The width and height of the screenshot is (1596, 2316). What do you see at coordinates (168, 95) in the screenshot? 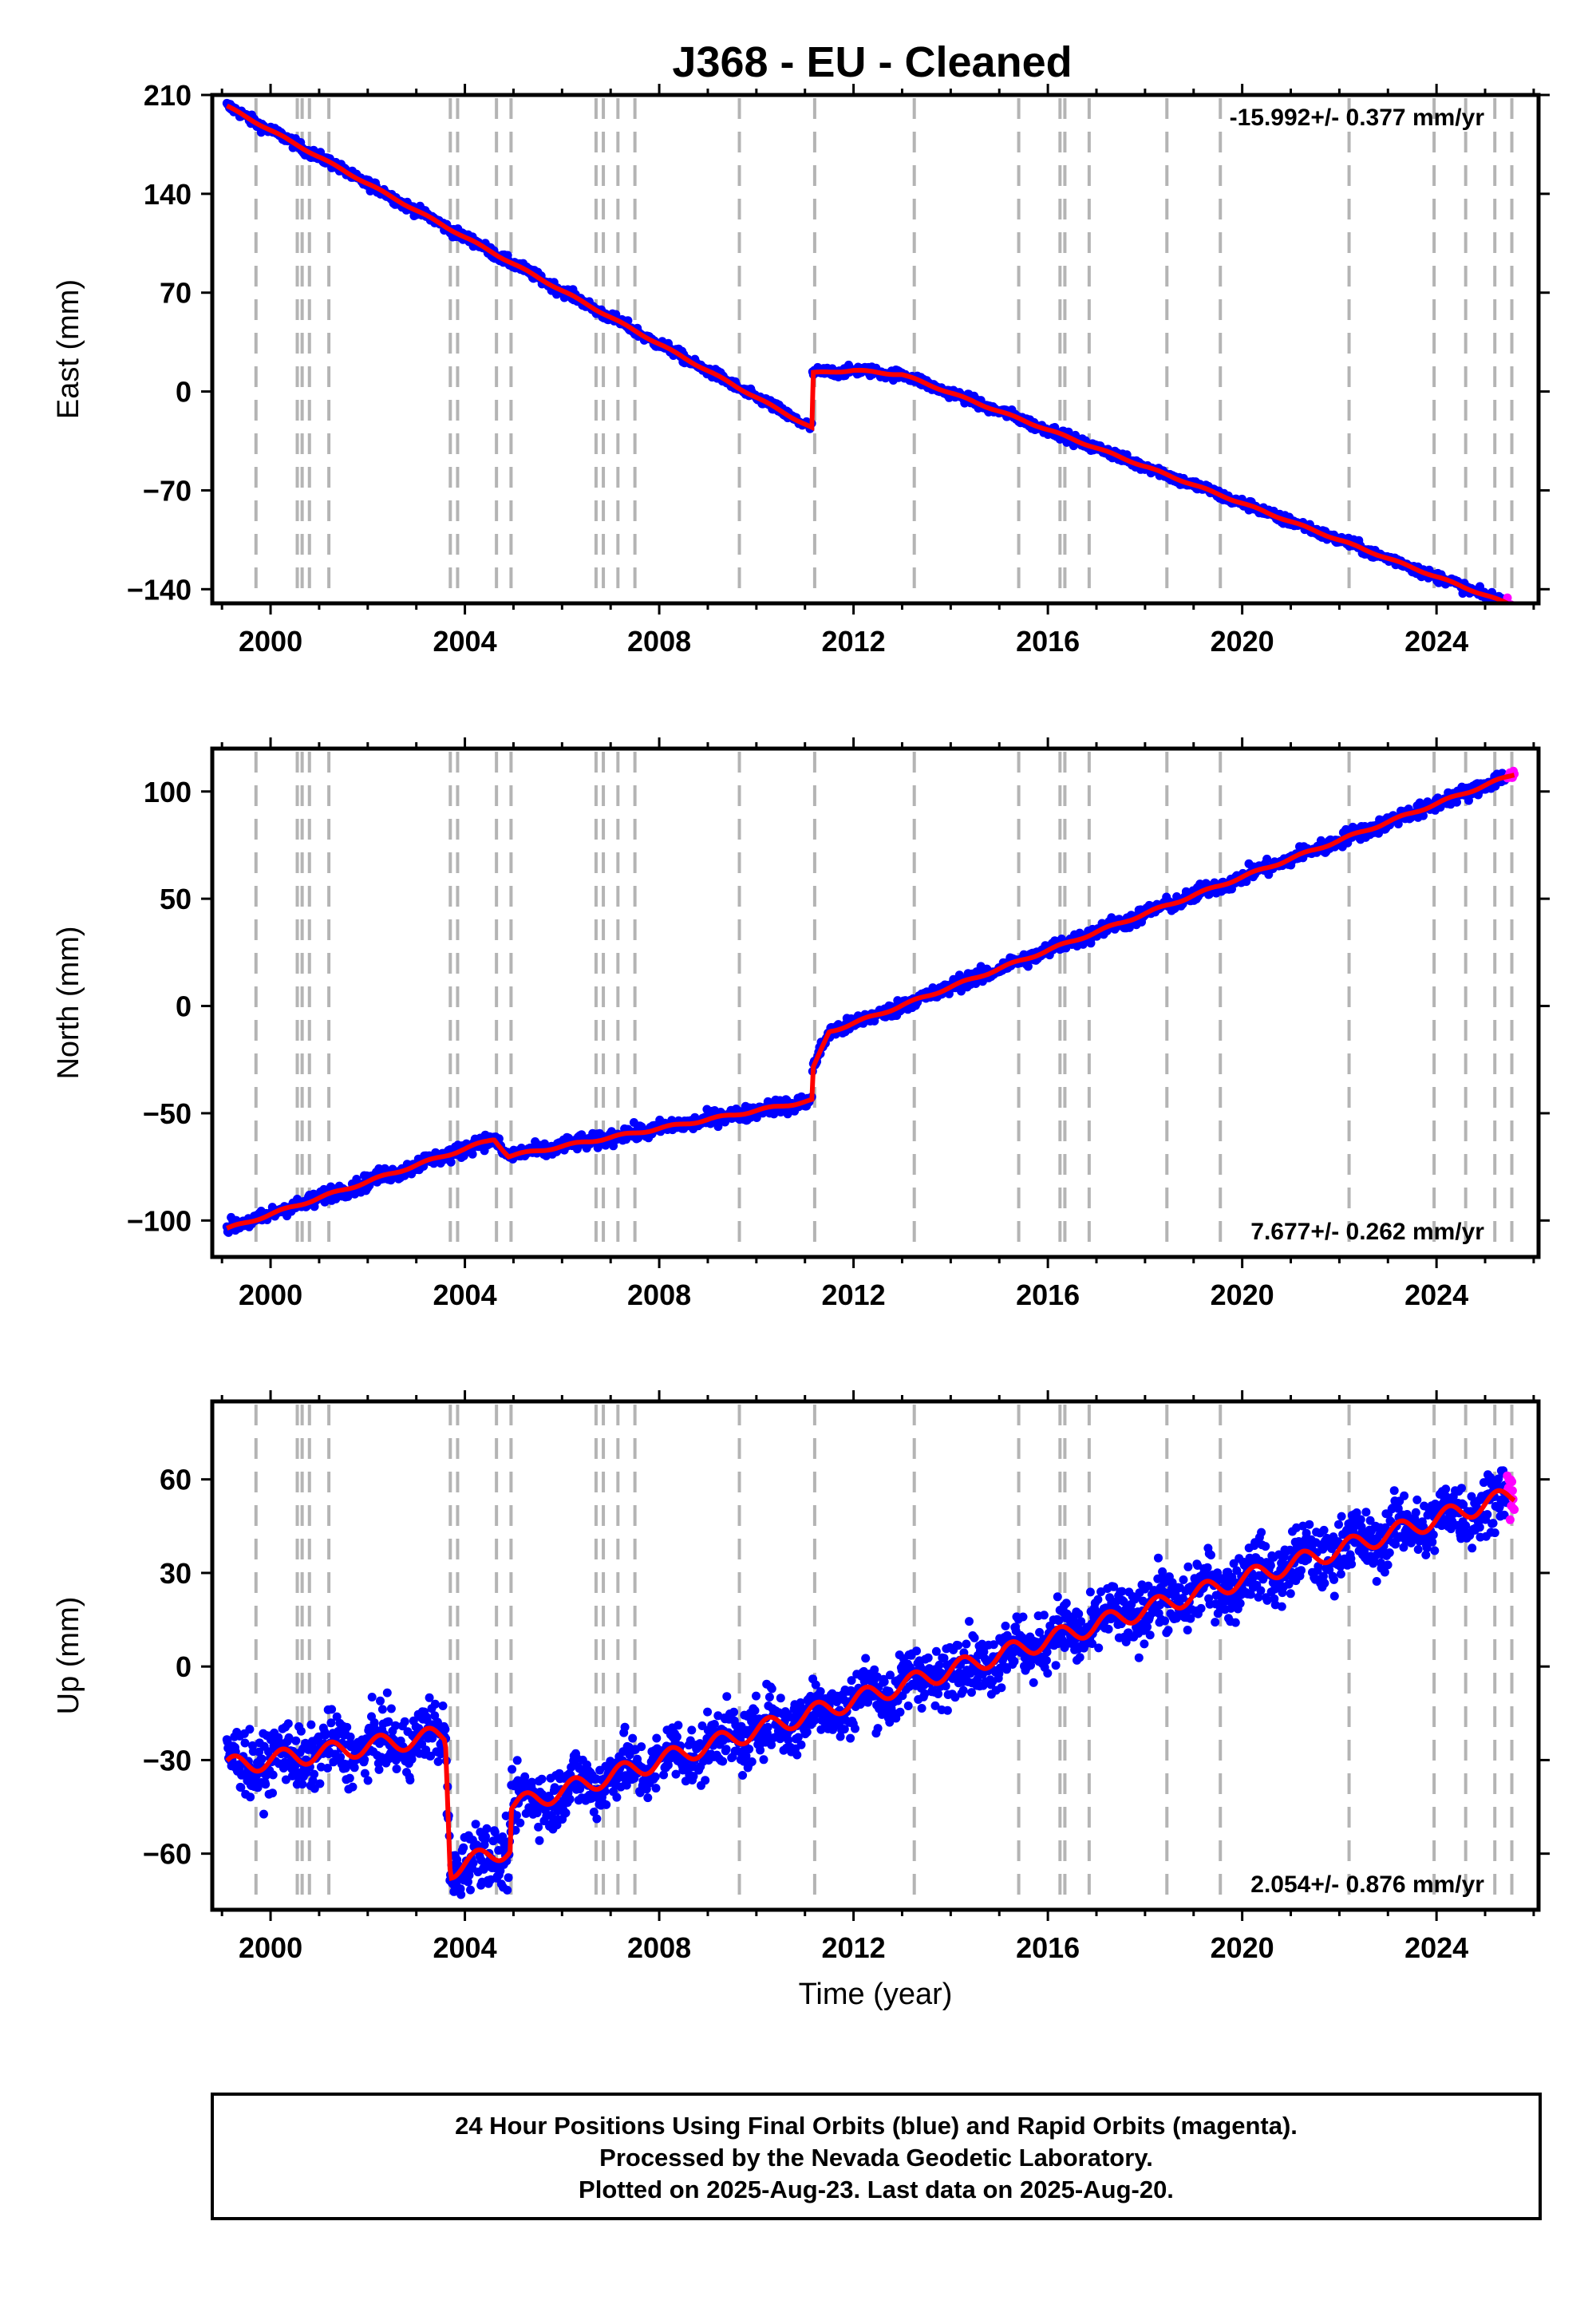
I see `y-tick-label: 210` at bounding box center [168, 95].